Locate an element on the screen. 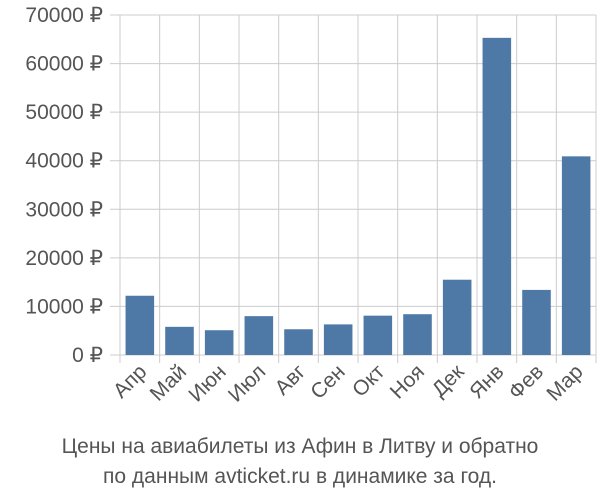 The height and width of the screenshot is (500, 600). x-category-label: Дек is located at coordinates (449, 381).